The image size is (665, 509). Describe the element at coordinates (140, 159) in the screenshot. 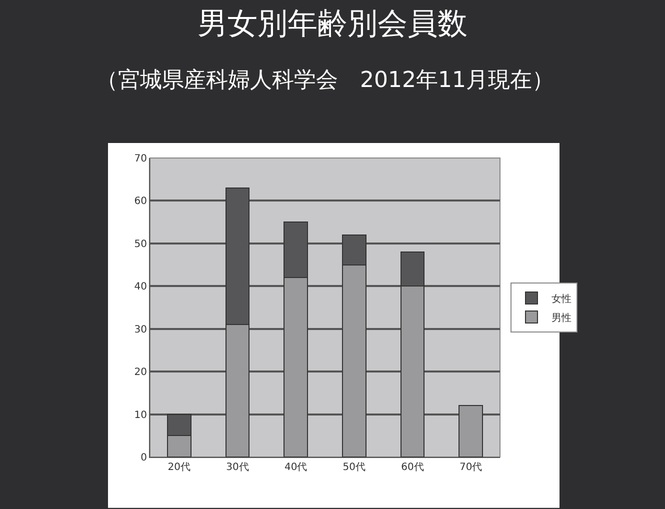

I see `y-tick-label: 70` at that location.